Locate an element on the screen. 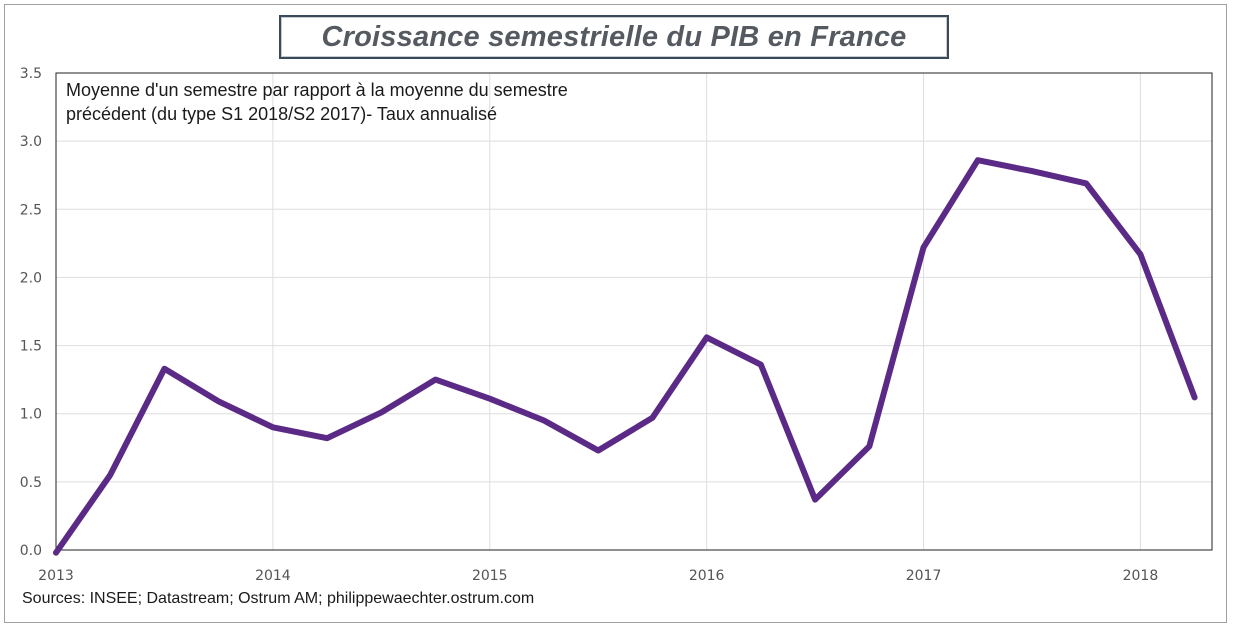 This screenshot has height=629, width=1233. chart-title-box: Croissance semestrielle du PIB en France is located at coordinates (614, 37).